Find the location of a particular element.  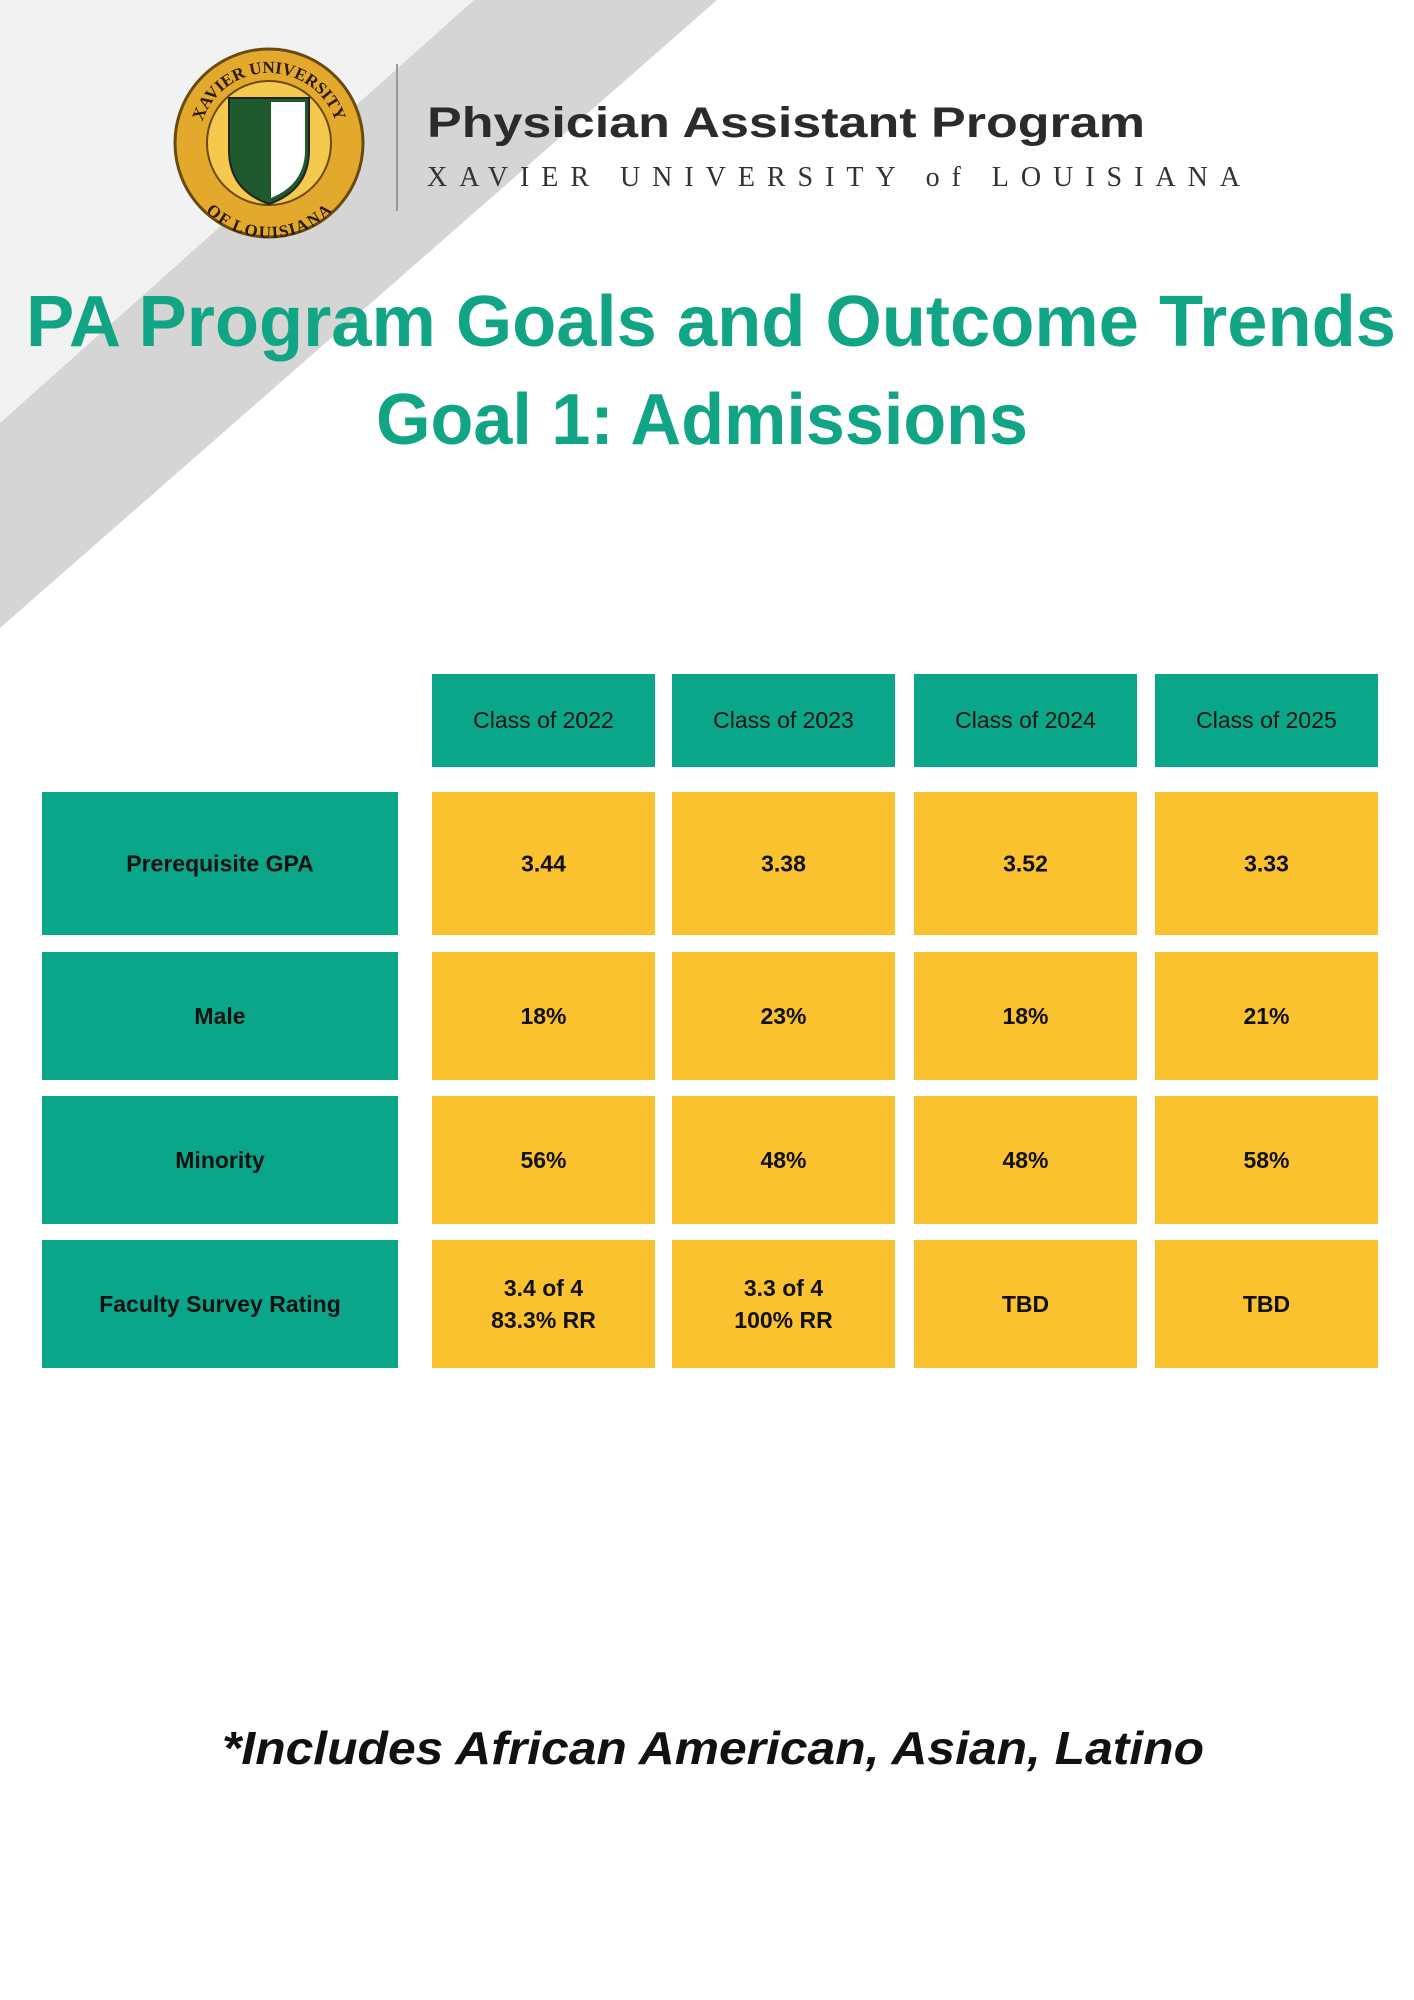

value-text: 58% is located at coordinates (1266, 1160).